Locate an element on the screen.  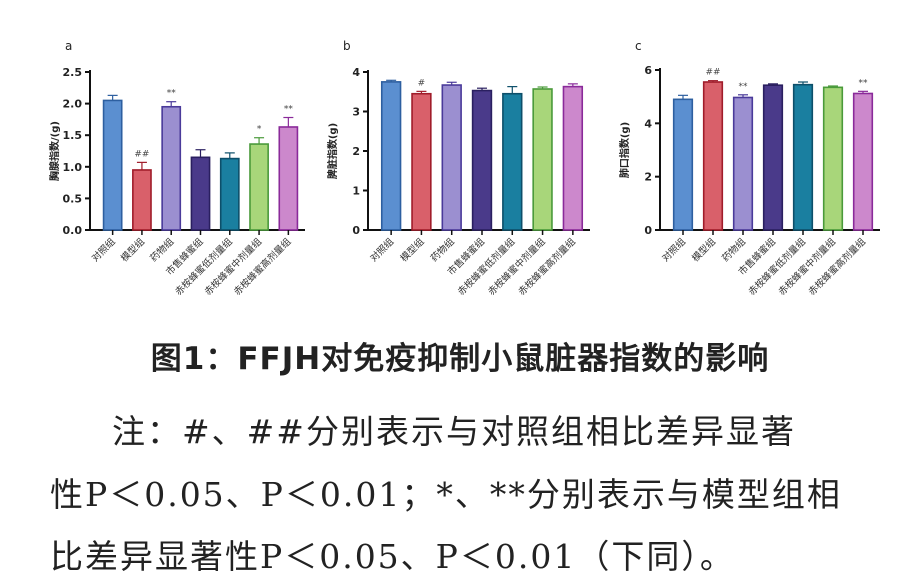
panel-label: a is located at coordinates (68, 46).